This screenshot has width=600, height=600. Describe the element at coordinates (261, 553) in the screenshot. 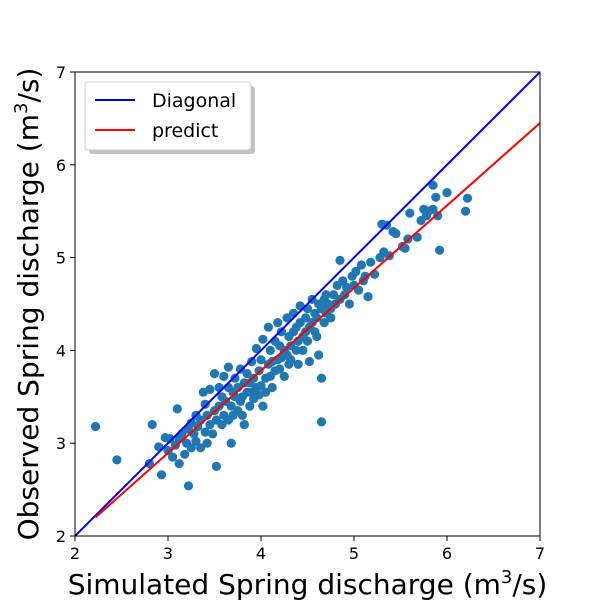

I see `x-tick-label: 4` at that location.